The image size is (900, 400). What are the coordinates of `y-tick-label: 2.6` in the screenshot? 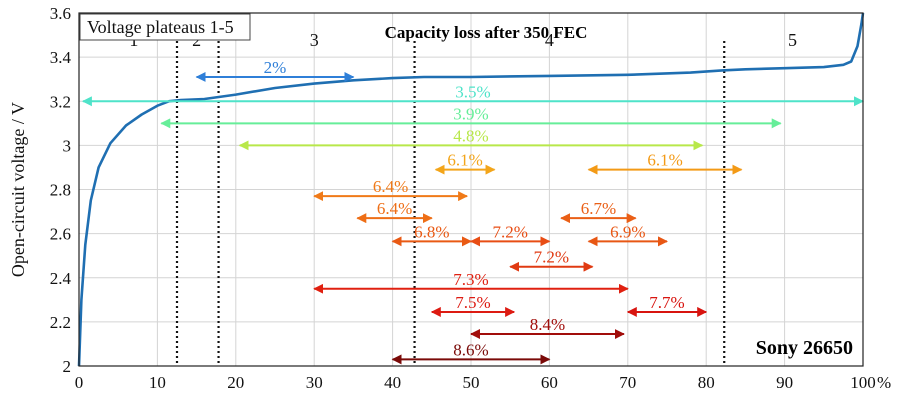 It's located at (60, 234).